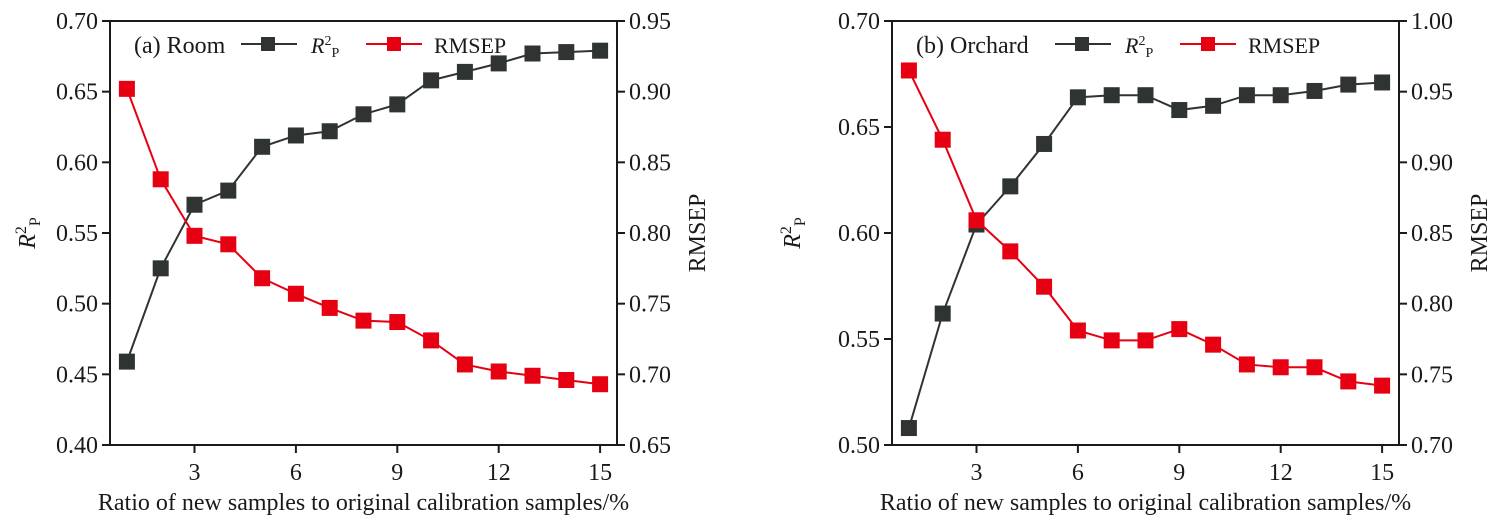 This screenshot has width=1500, height=521. I want to click on legend-r2p-sup: 2, so click(1141, 41).